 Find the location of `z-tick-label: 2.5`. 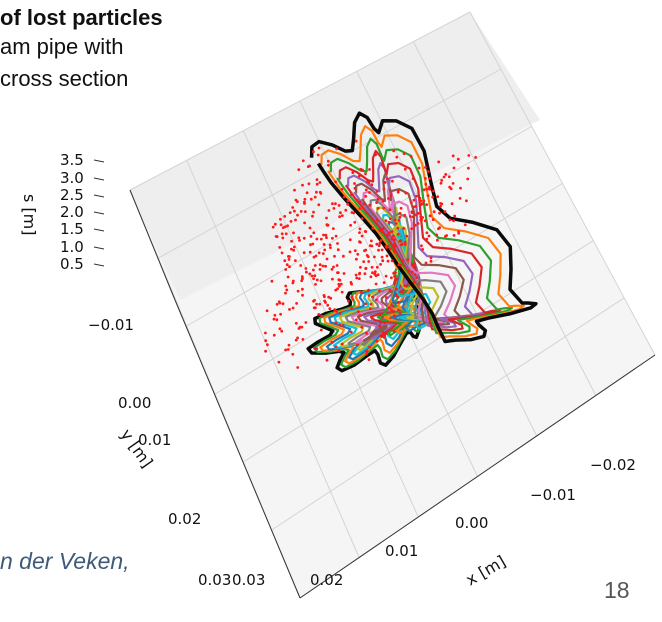

z-tick-label: 2.5 is located at coordinates (72, 195).